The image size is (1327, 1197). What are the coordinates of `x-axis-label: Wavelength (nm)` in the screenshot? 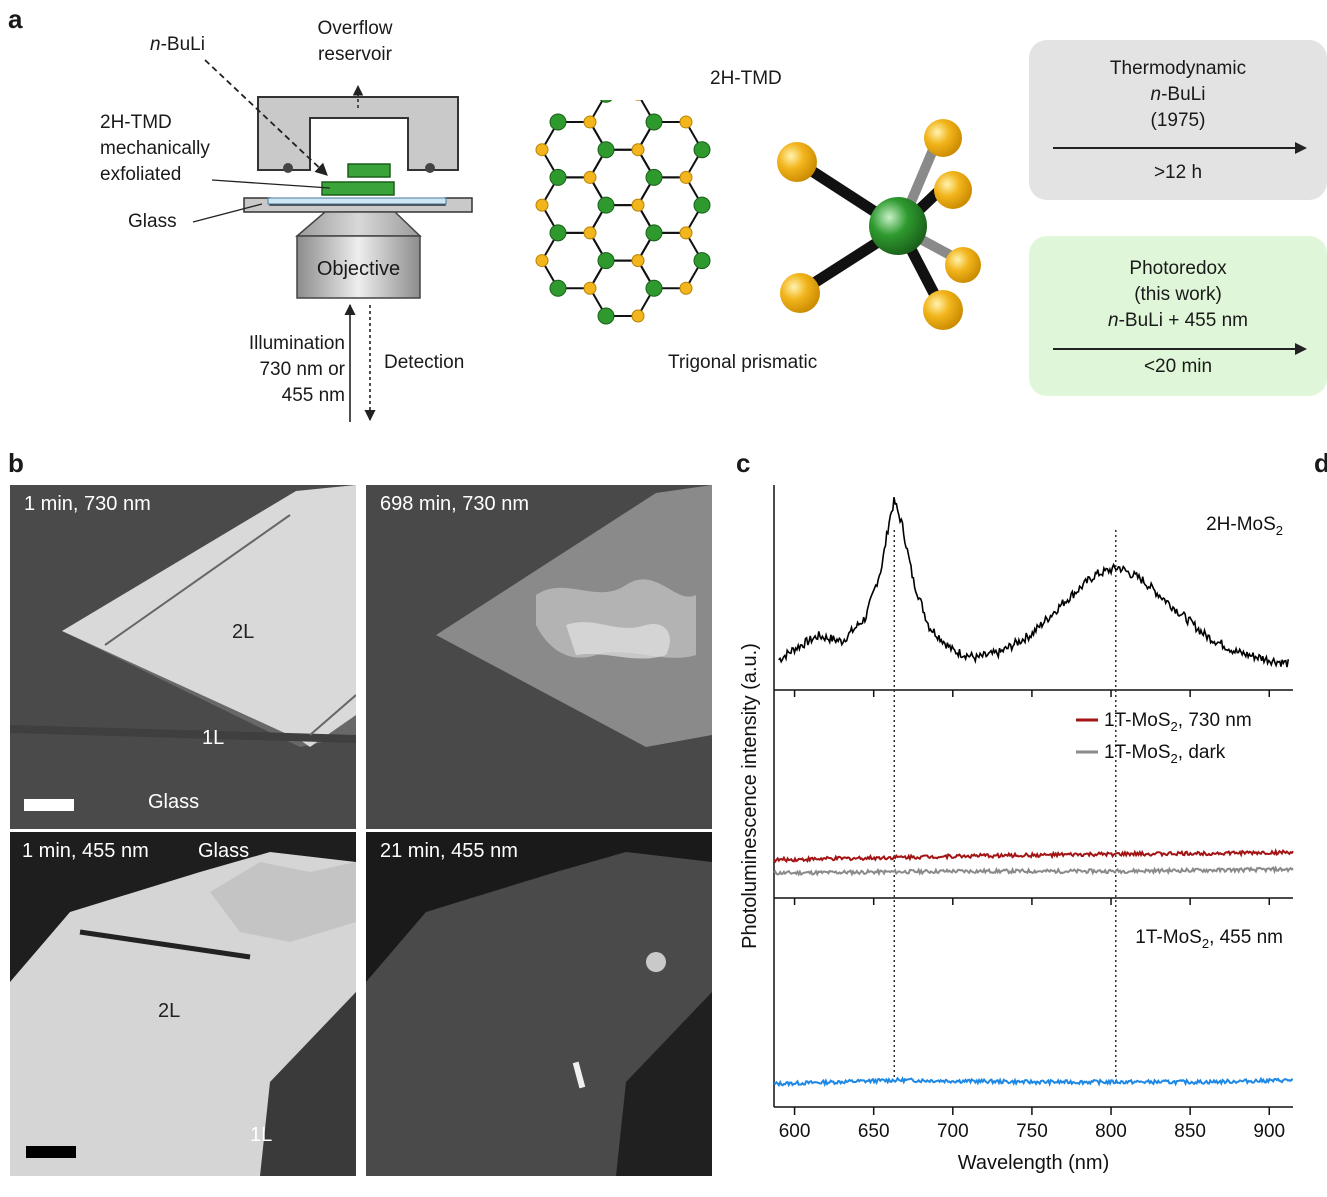 It's located at (1034, 1163).